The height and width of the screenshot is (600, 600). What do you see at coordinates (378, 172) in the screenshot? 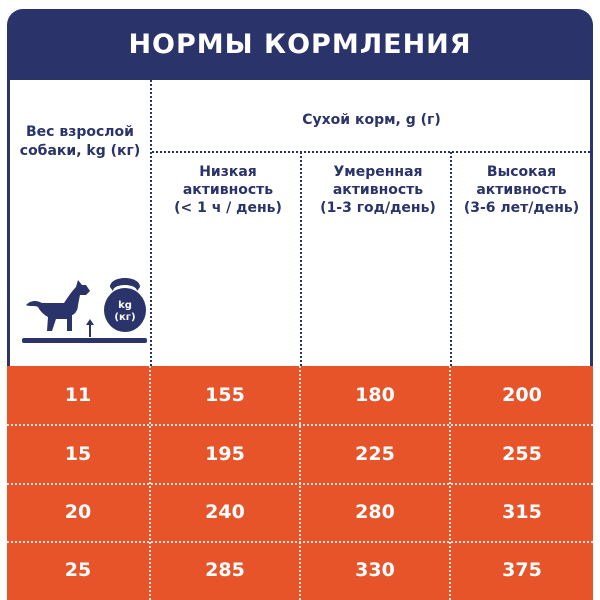
I see `activity-moderate-line1: Умеренная` at bounding box center [378, 172].